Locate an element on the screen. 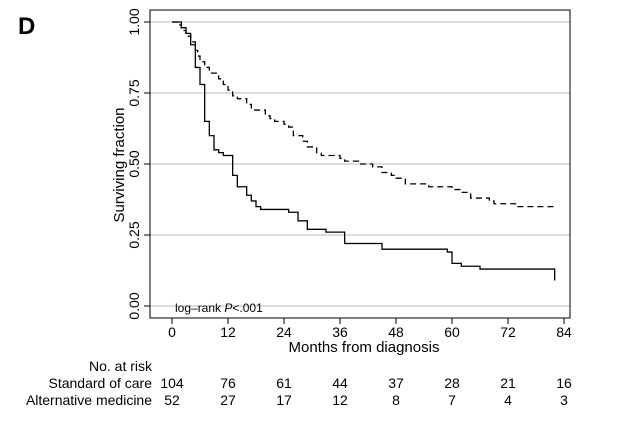 The height and width of the screenshot is (427, 636). x-tick-label: 84 is located at coordinates (564, 332).